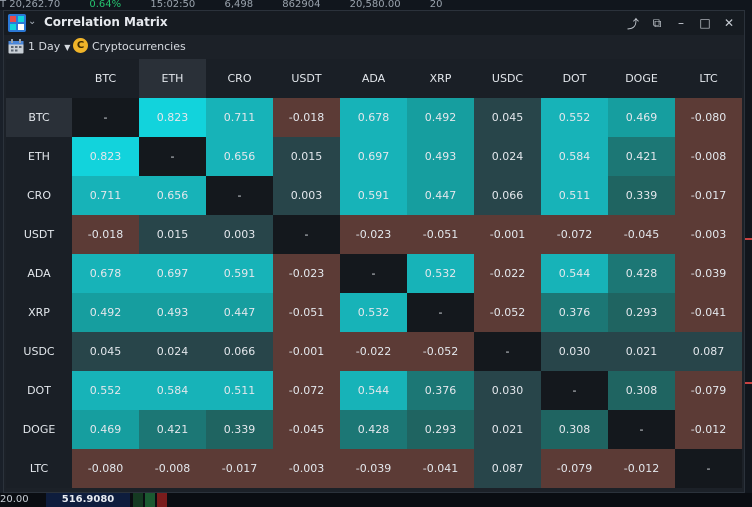 This screenshot has width=752, height=507. What do you see at coordinates (172, 78) in the screenshot?
I see `column-header-eth: ETH` at bounding box center [172, 78].